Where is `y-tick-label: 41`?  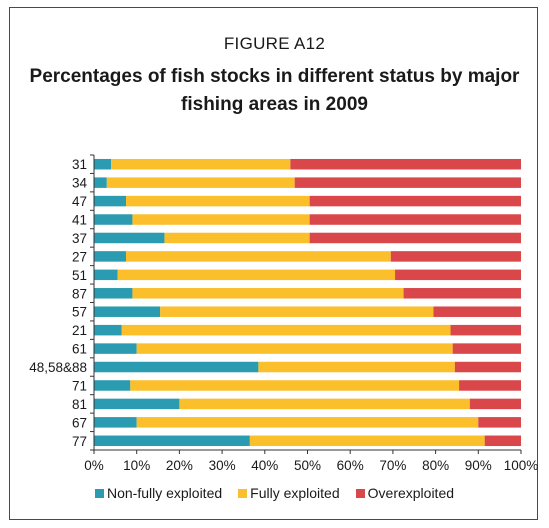
y-tick-label: 41 is located at coordinates (79, 220).